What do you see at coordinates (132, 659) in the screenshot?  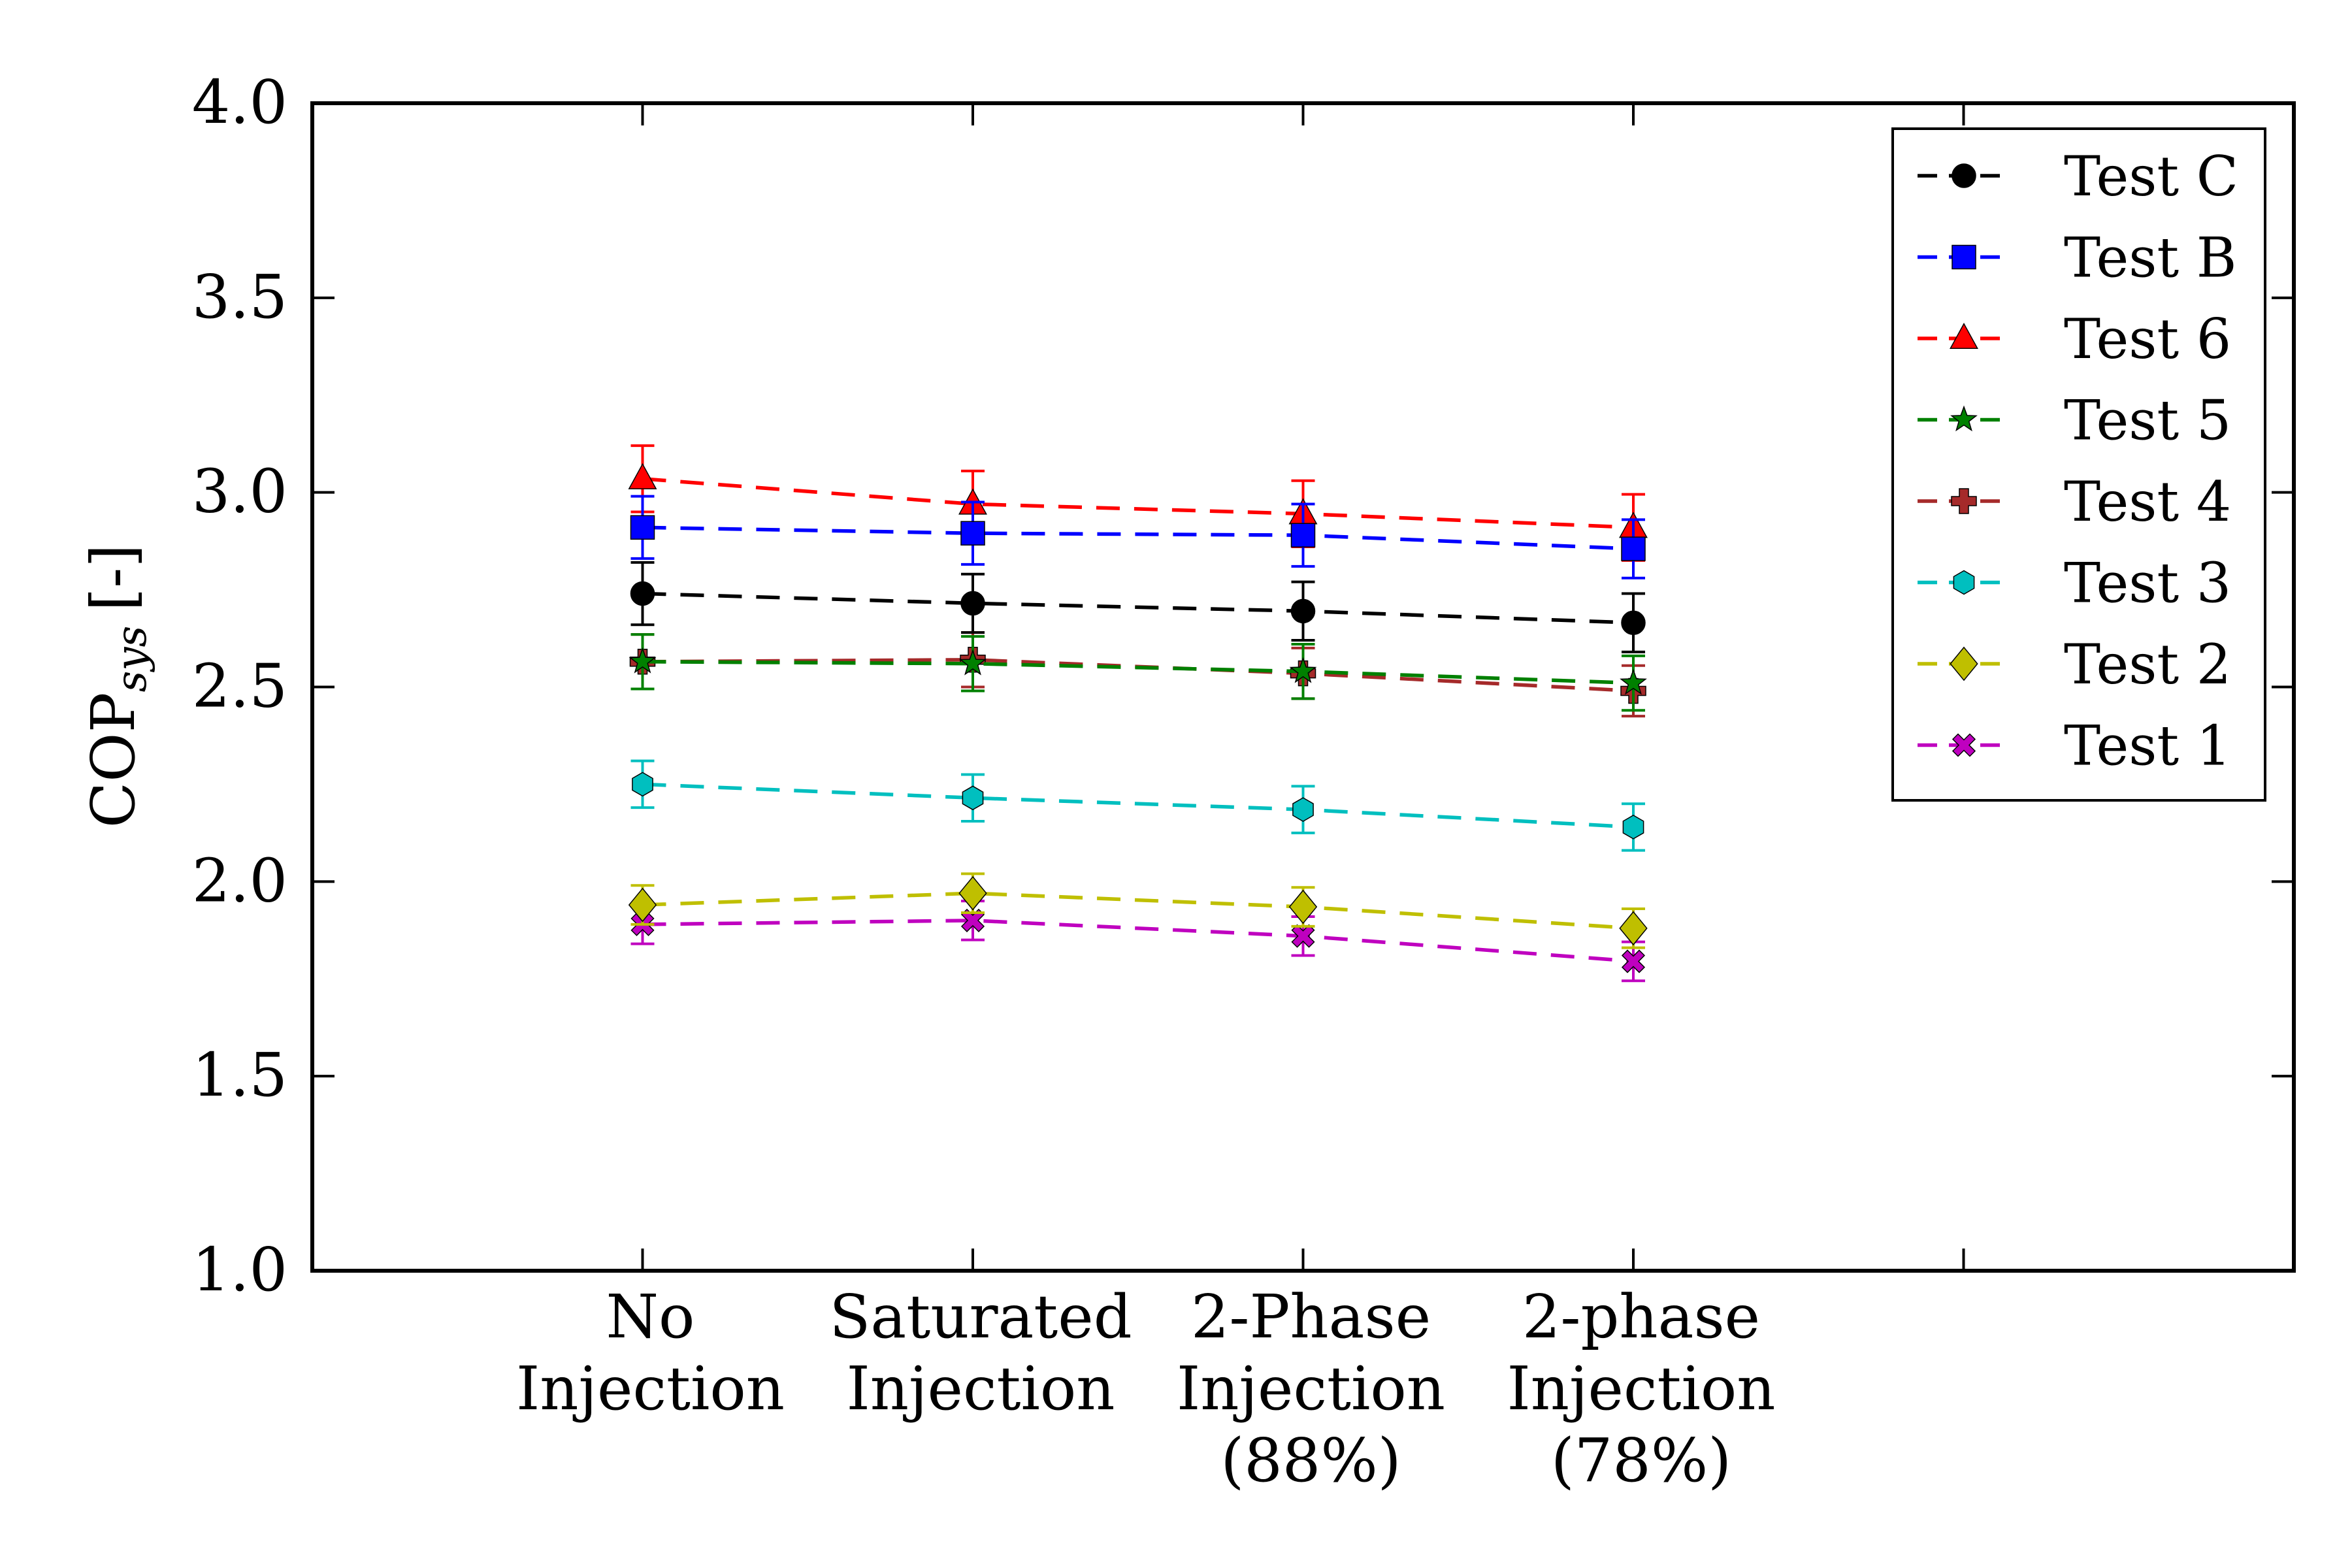 I see `y-axis-label-subscript: sys` at bounding box center [132, 659].